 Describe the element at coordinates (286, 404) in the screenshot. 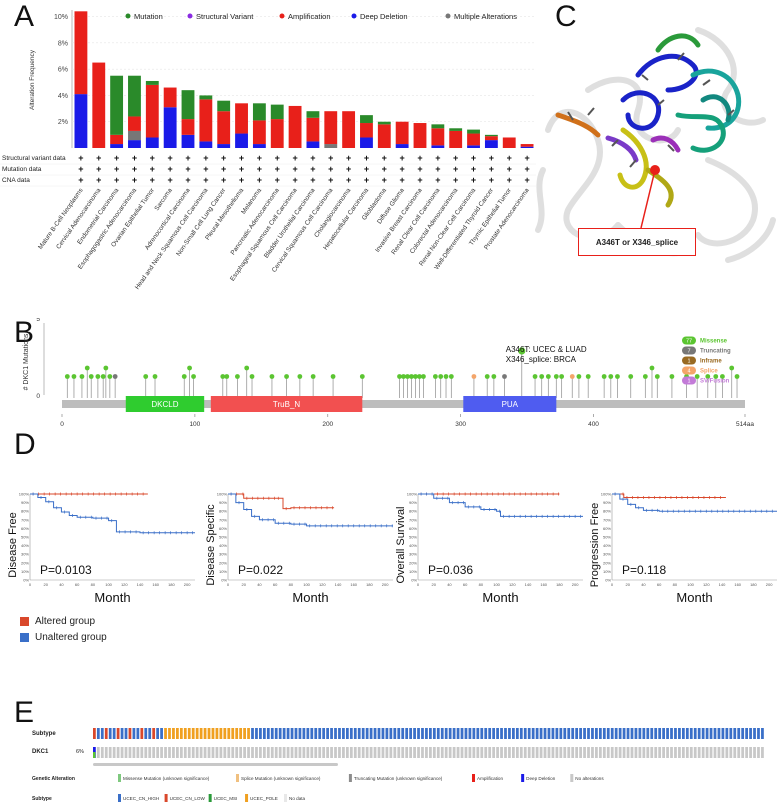

I see `protein-domain` at that location.